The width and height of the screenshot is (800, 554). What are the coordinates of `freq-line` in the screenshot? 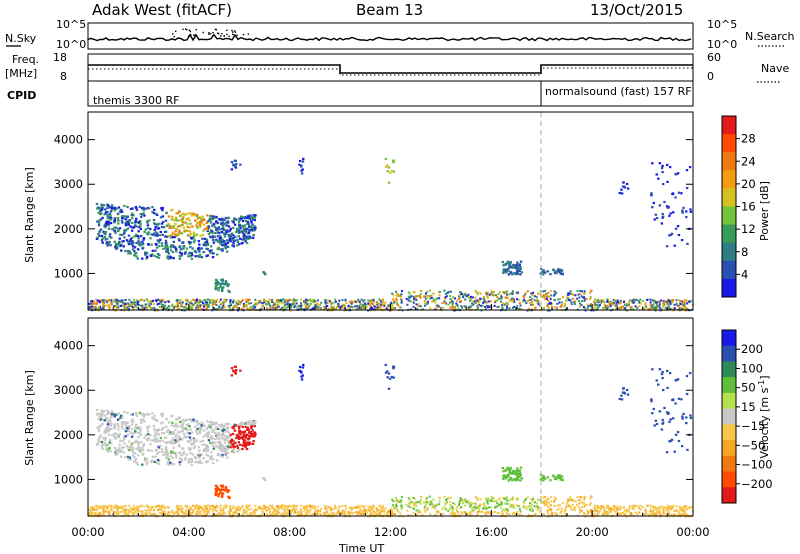 It's located at (390, 69).